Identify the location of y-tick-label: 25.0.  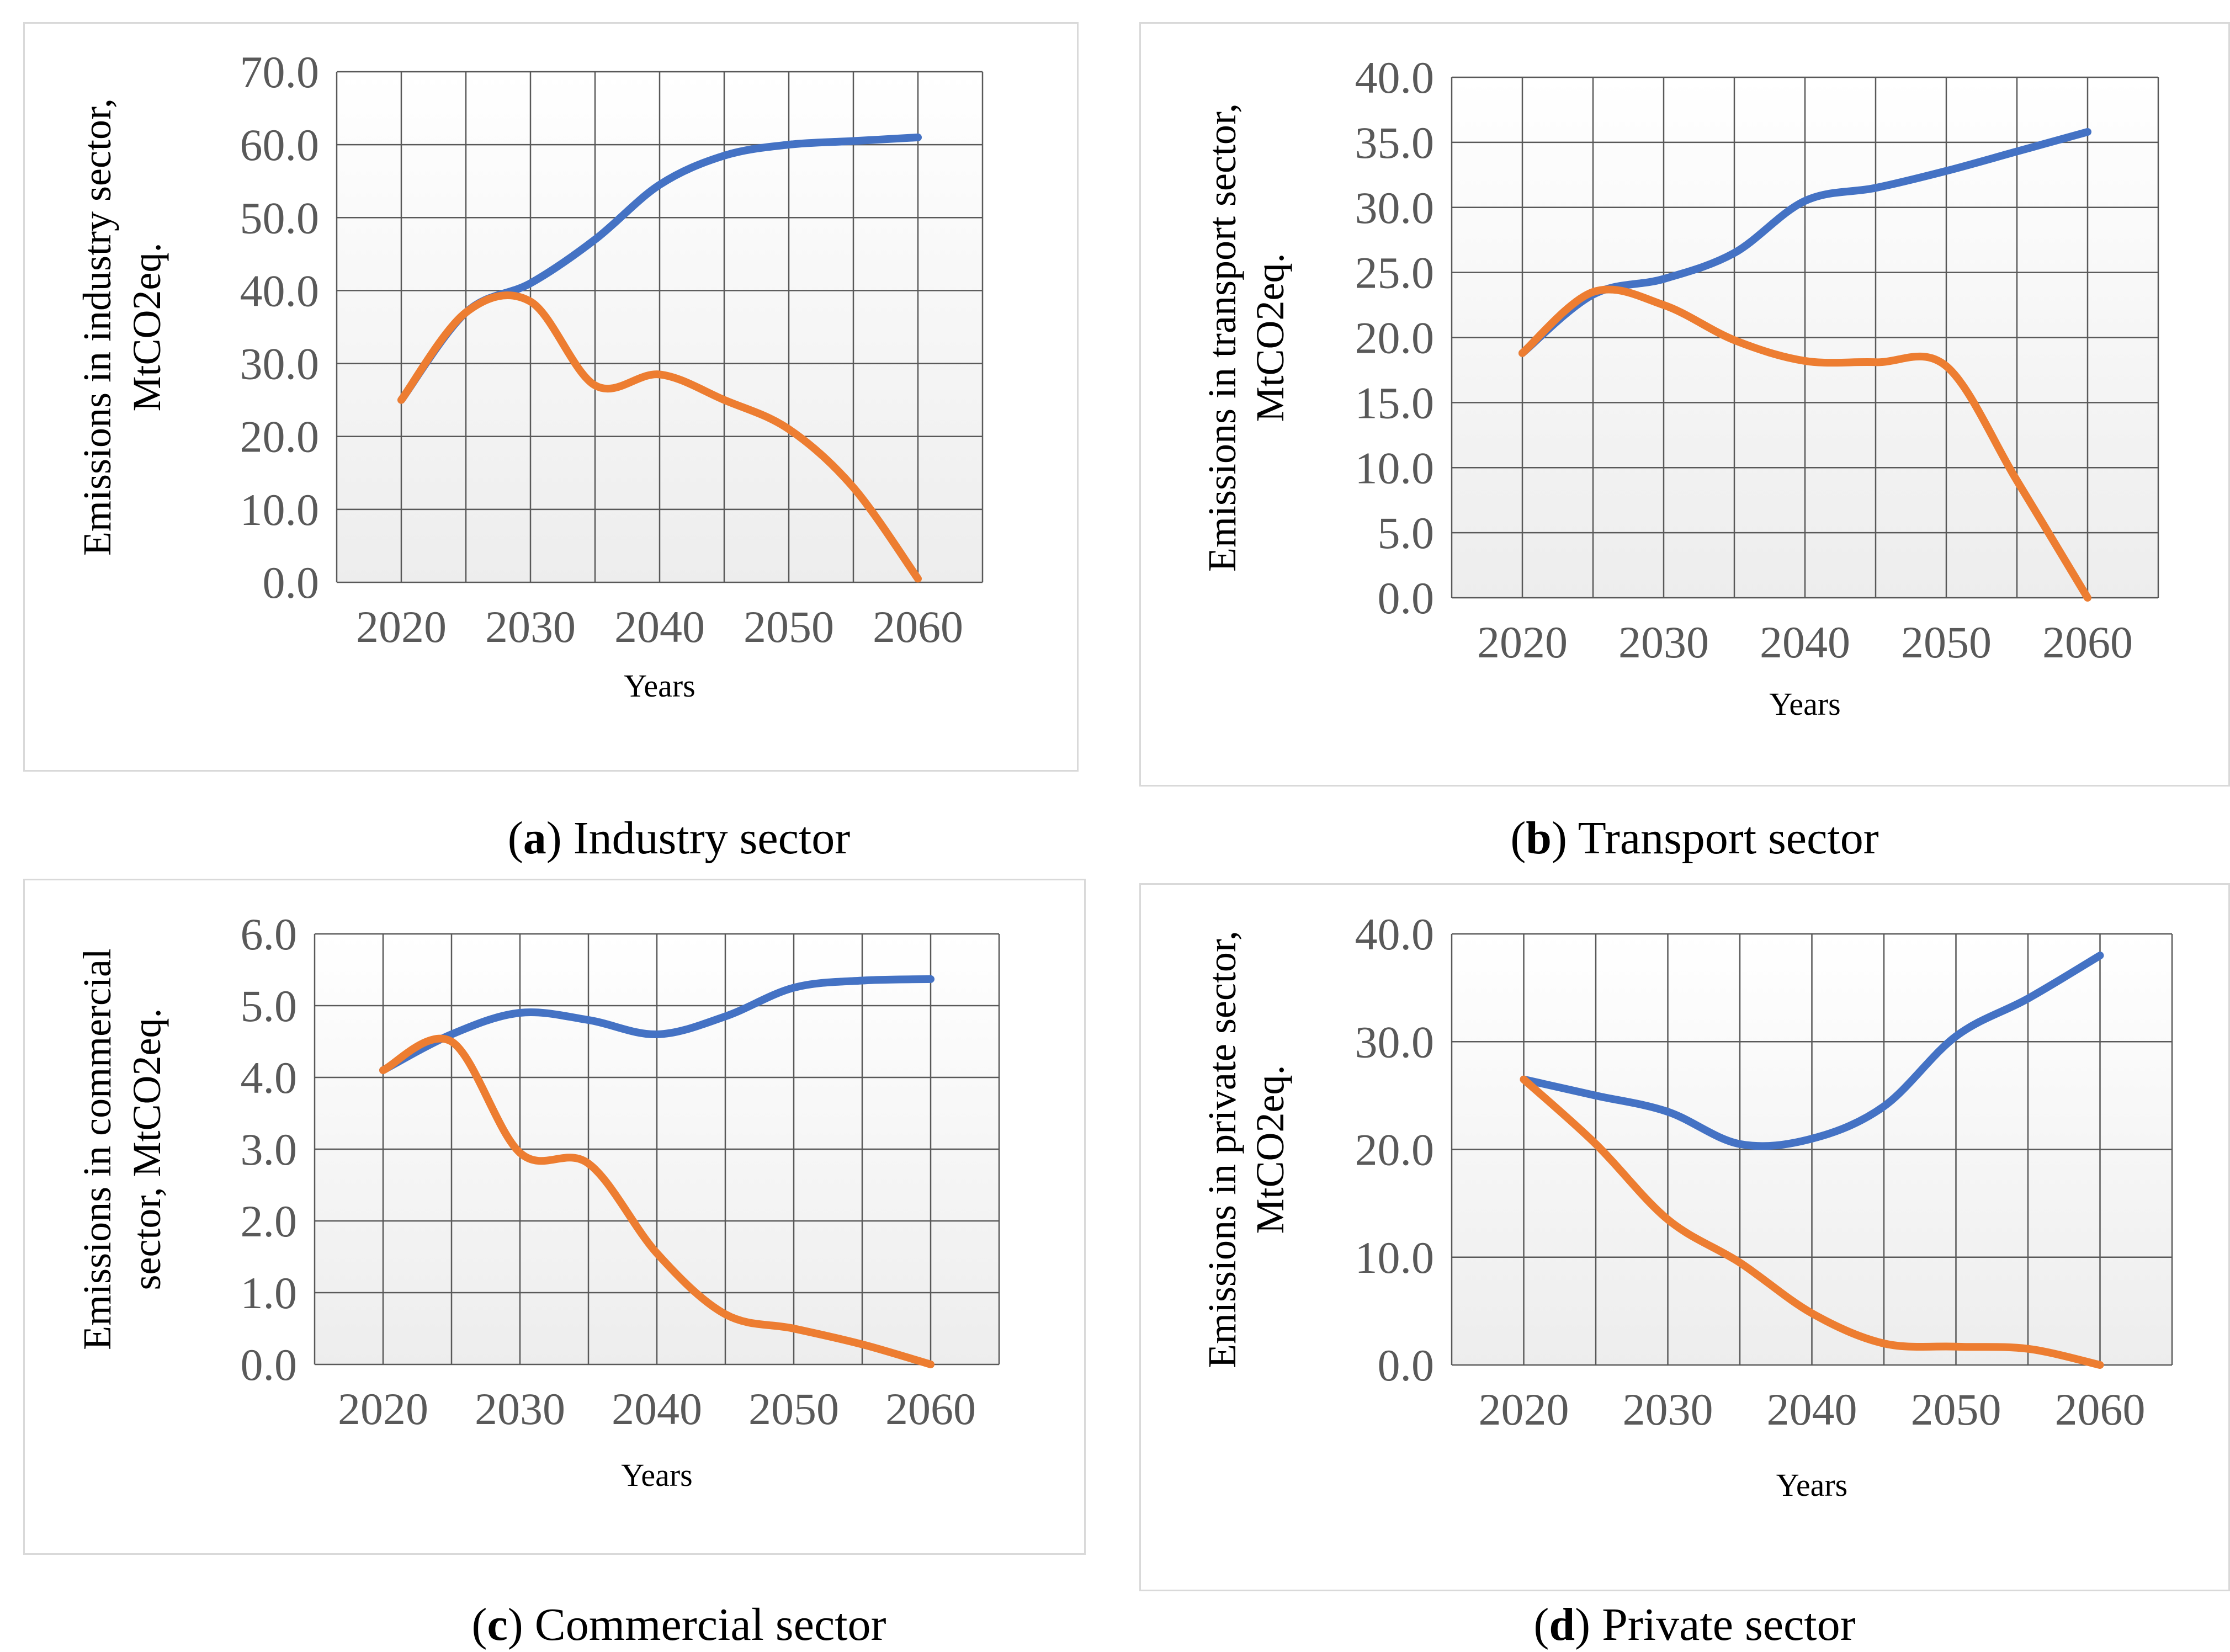
(1395, 273).